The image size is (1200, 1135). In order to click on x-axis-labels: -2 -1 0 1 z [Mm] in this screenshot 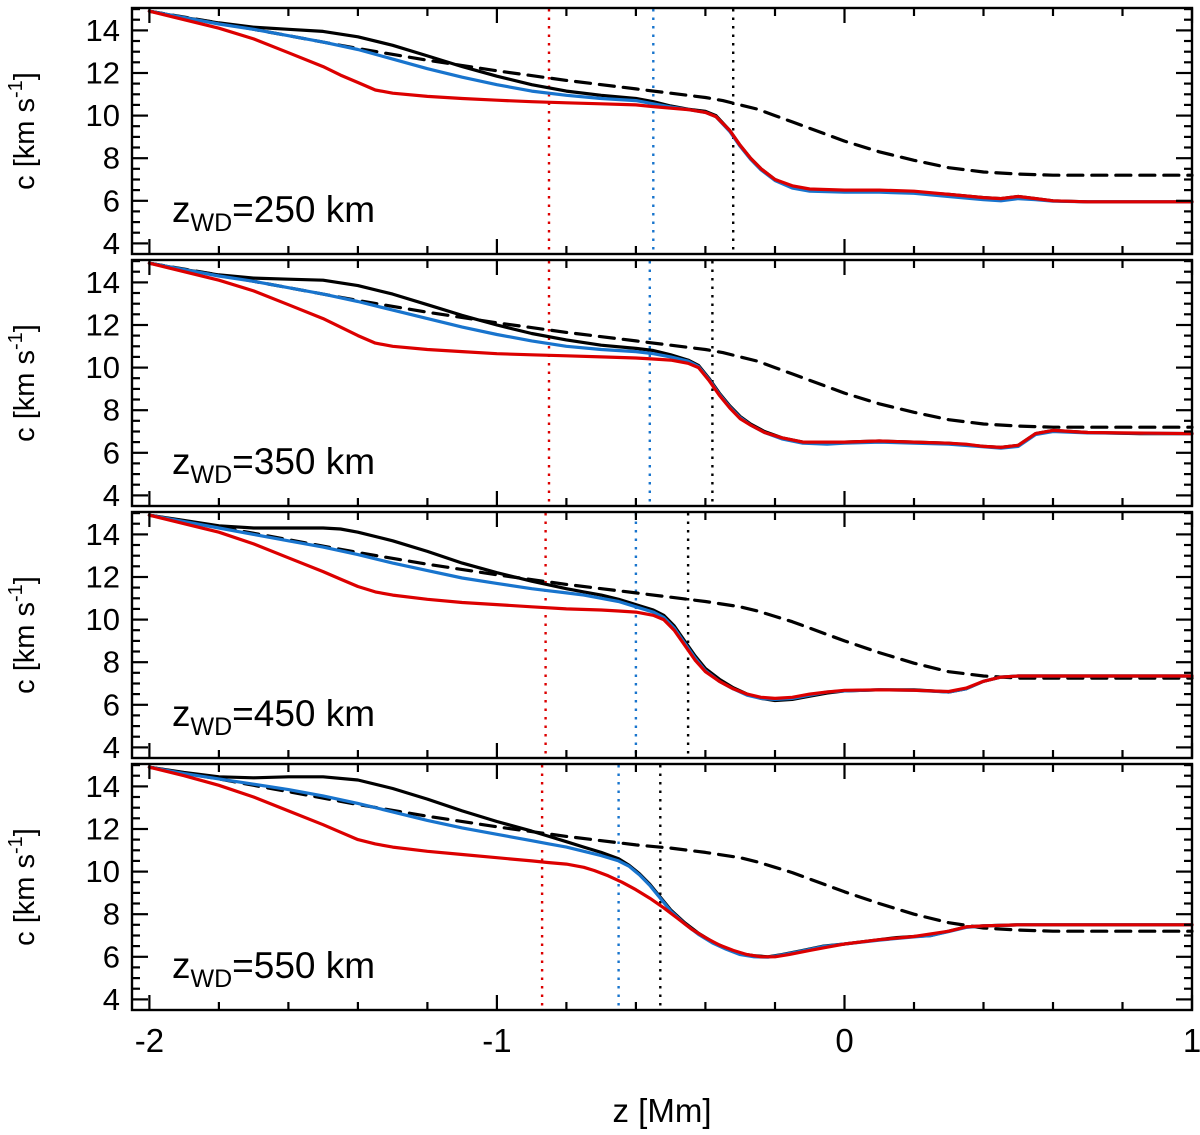, I will do `click(667, 1075)`.